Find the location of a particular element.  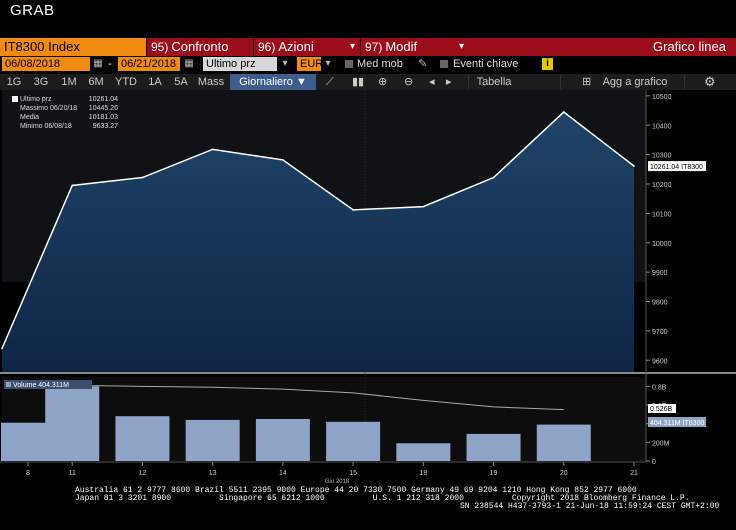

period-max: Mass is located at coordinates (211, 82).